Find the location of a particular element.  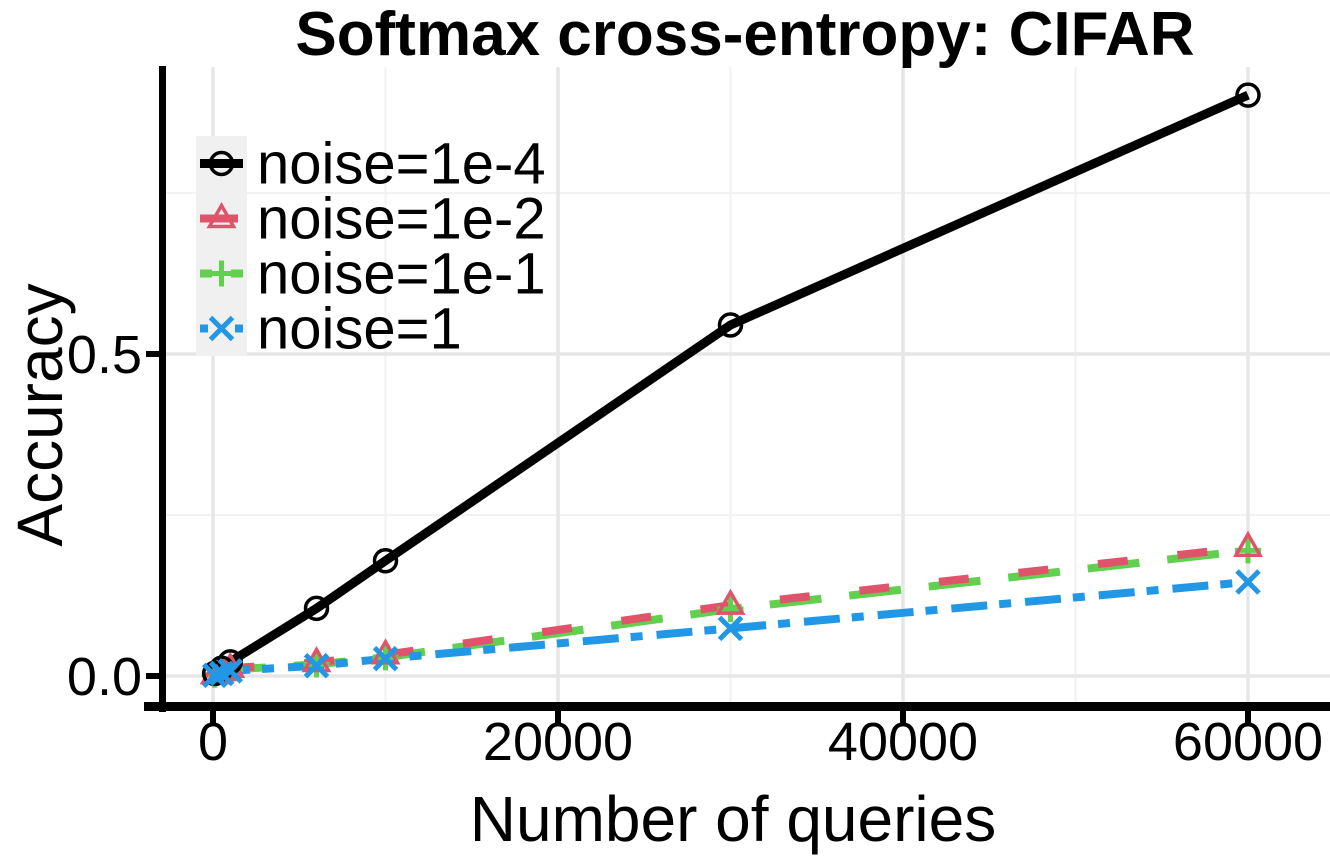

legend-item-noise-1e-2: noise=1e-2 is located at coordinates (371, 219).